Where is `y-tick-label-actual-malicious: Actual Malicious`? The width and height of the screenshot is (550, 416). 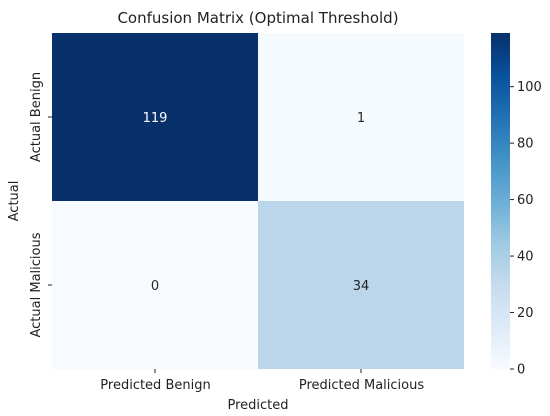 y-tick-label-actual-malicious: Actual Malicious is located at coordinates (36, 284).